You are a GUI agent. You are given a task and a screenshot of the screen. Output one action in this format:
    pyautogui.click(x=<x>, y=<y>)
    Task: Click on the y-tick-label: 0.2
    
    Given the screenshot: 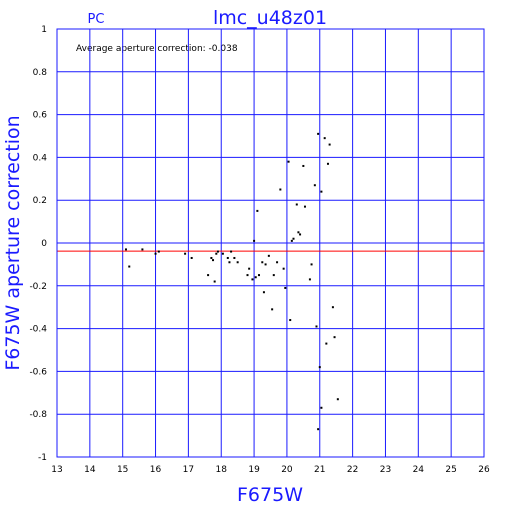 What is the action you would take?
    pyautogui.click(x=40, y=201)
    